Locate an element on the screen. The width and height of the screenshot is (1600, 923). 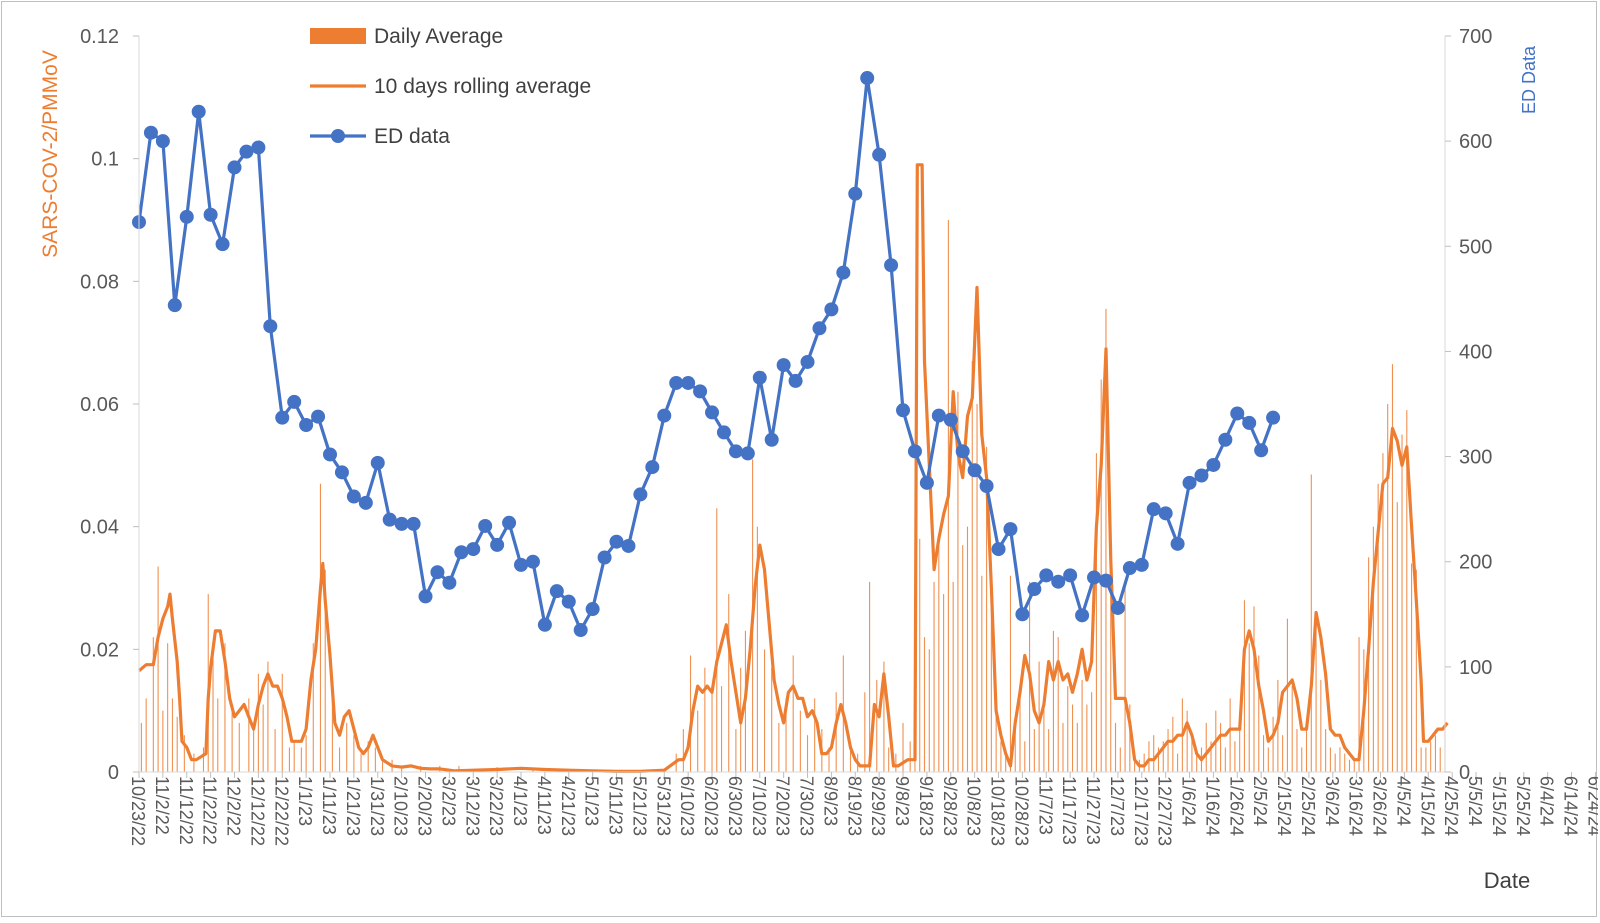
x-tick-label: 3/16/24 is located at coordinates (1356, 806).